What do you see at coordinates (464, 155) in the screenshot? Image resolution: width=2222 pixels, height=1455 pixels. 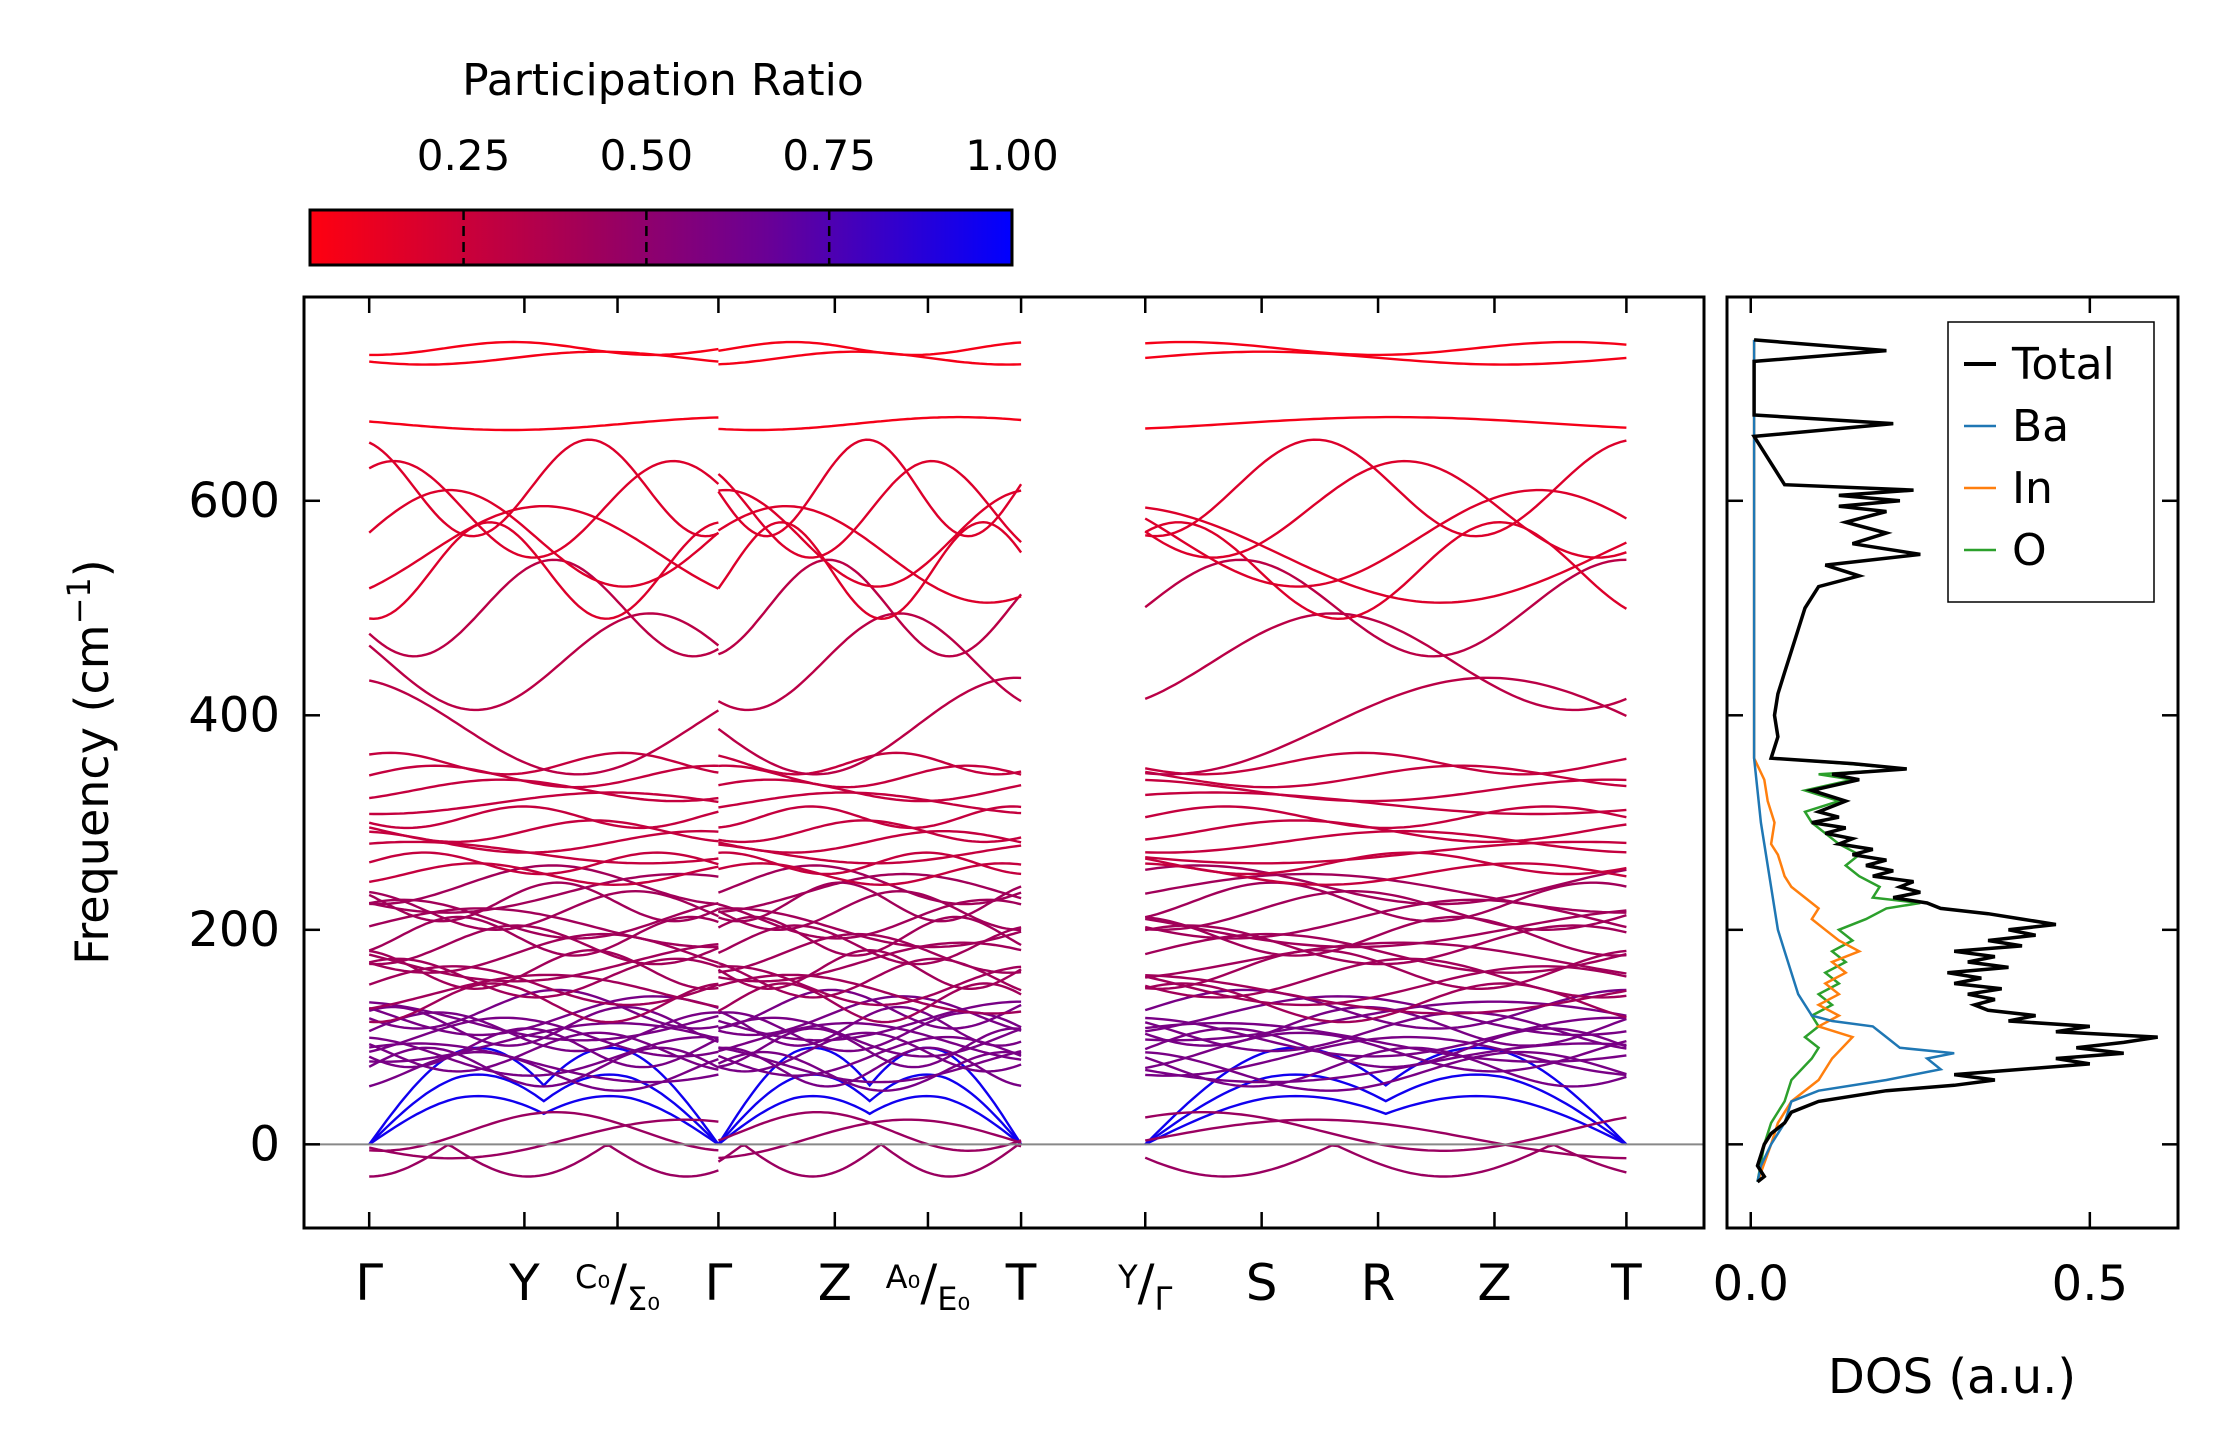 I see `colorbar-tick-label: 0.25` at bounding box center [464, 155].